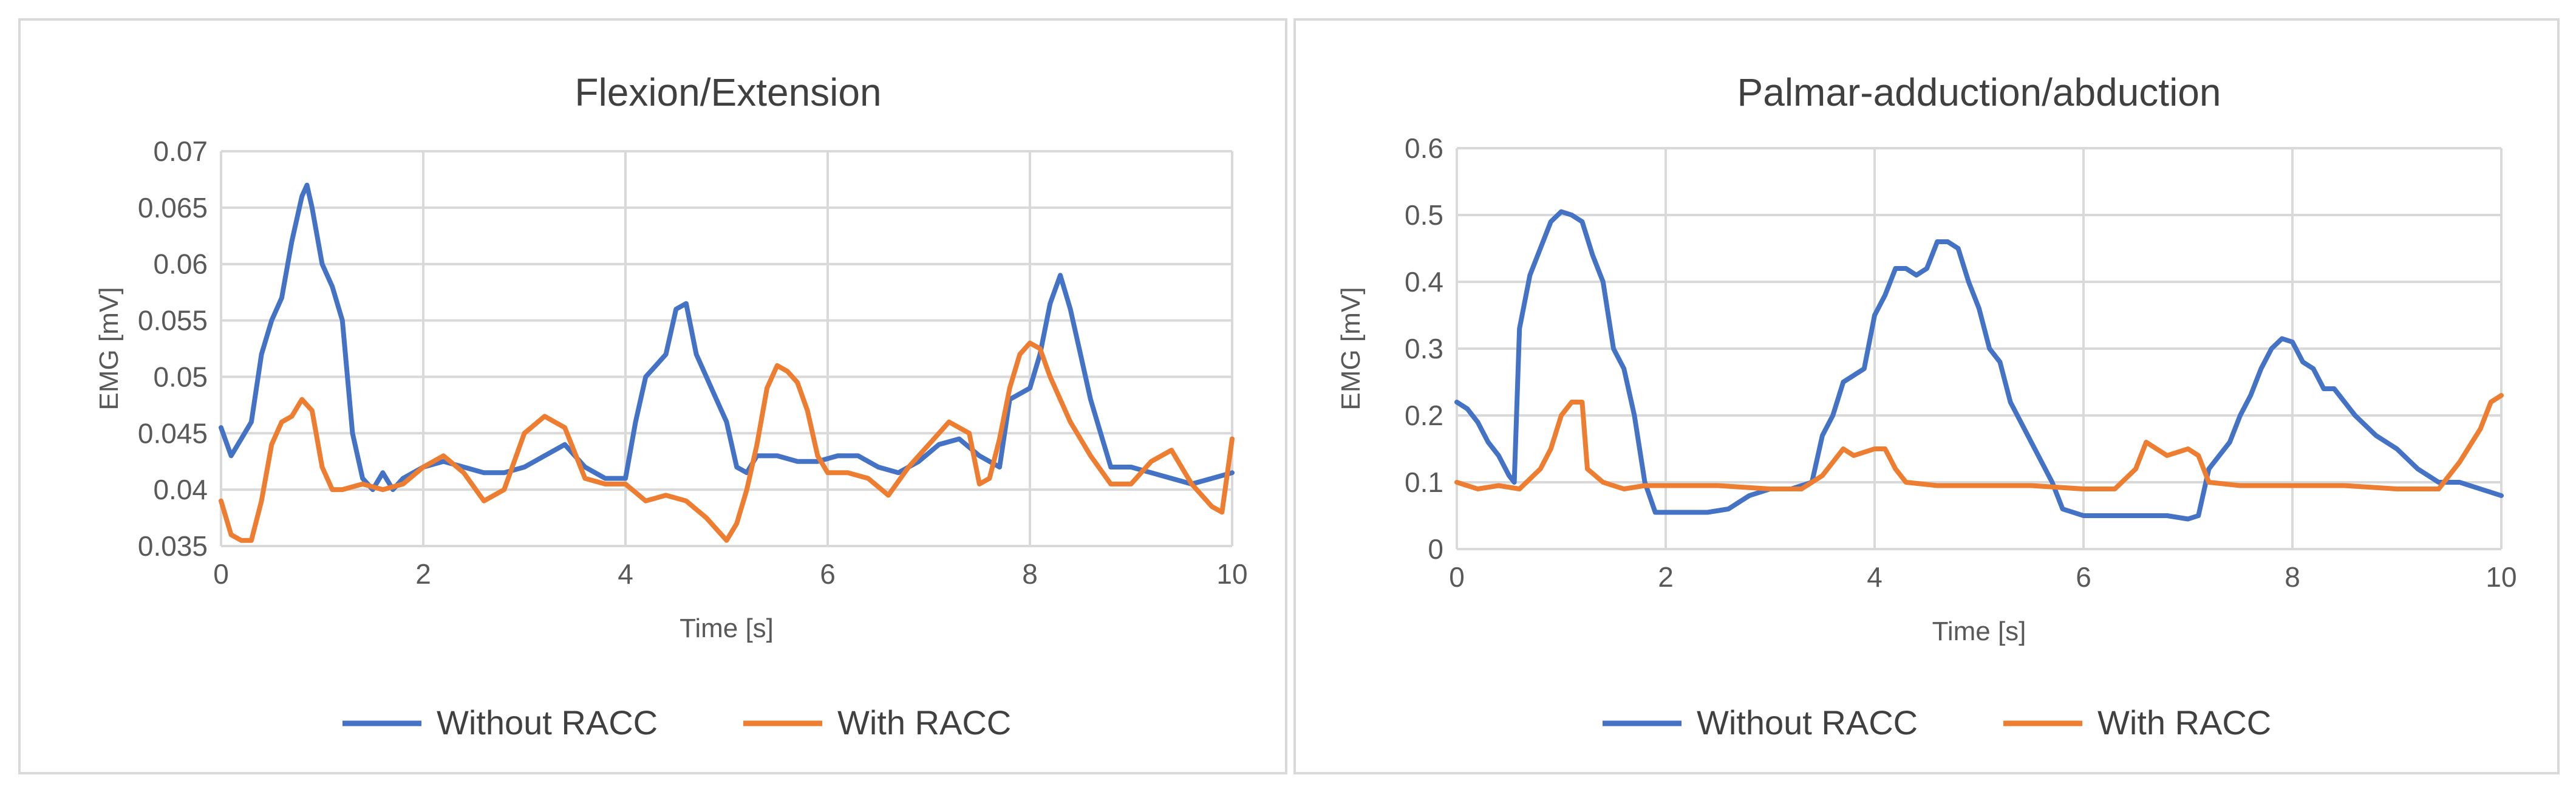 This screenshot has width=2576, height=806. I want to click on y-tick-label: 0.06, so click(180, 264).